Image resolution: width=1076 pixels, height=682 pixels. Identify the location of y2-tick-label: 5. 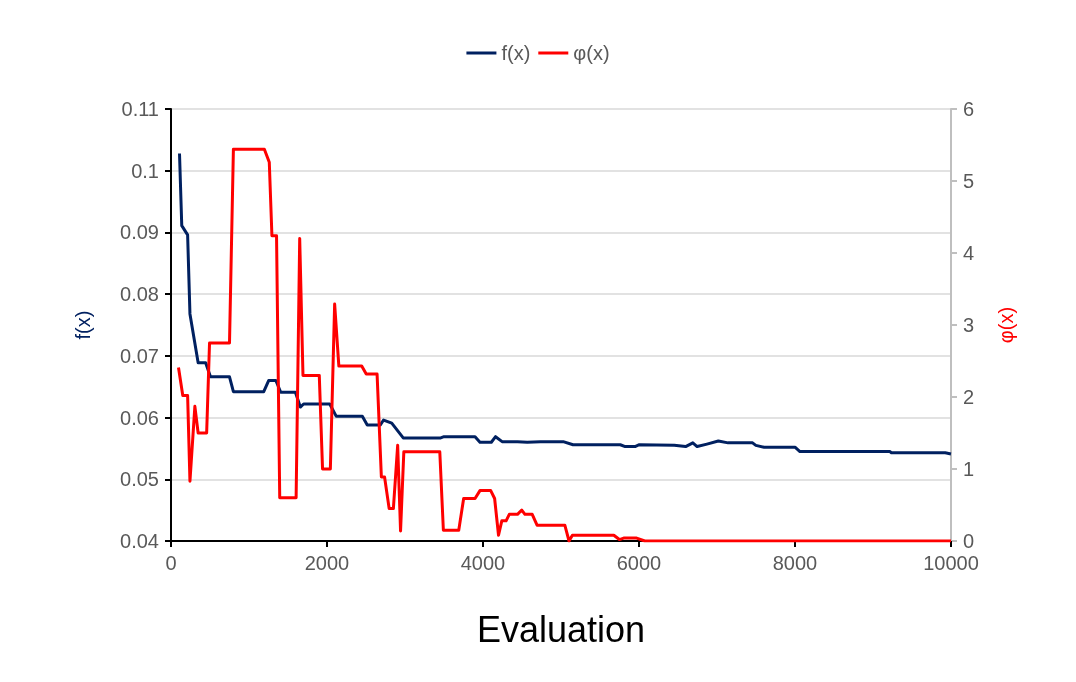
(969, 181).